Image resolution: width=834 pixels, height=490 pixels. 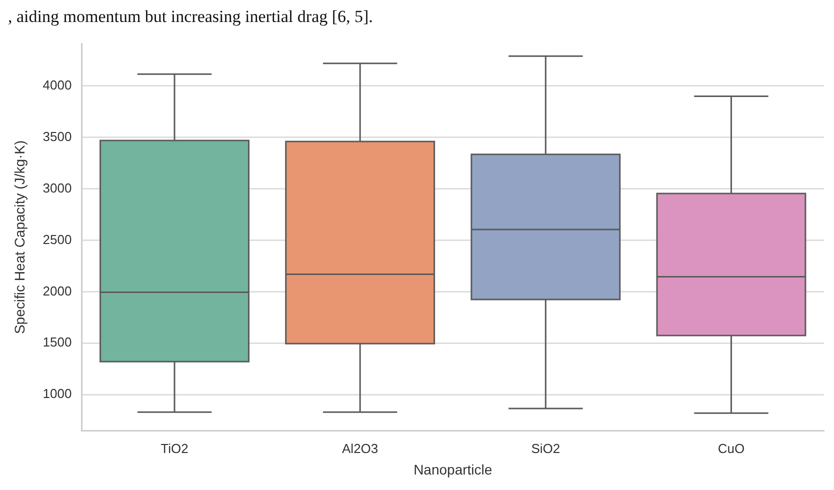 I want to click on text: , aiding momentum but increasing inertial drag [6, 5]., so click(x=191, y=16).